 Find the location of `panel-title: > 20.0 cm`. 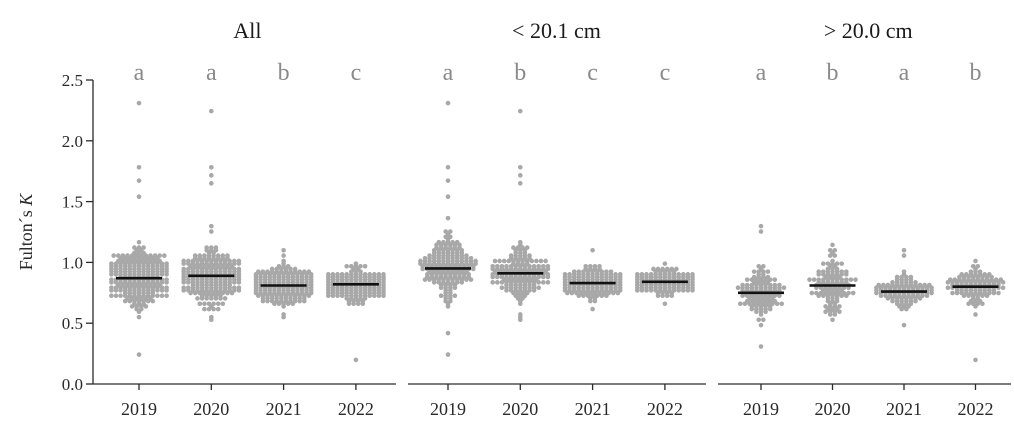

panel-title: > 20.0 cm is located at coordinates (868, 30).